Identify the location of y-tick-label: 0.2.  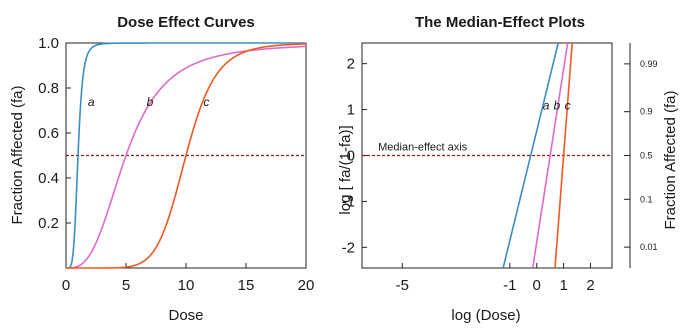
(48, 223).